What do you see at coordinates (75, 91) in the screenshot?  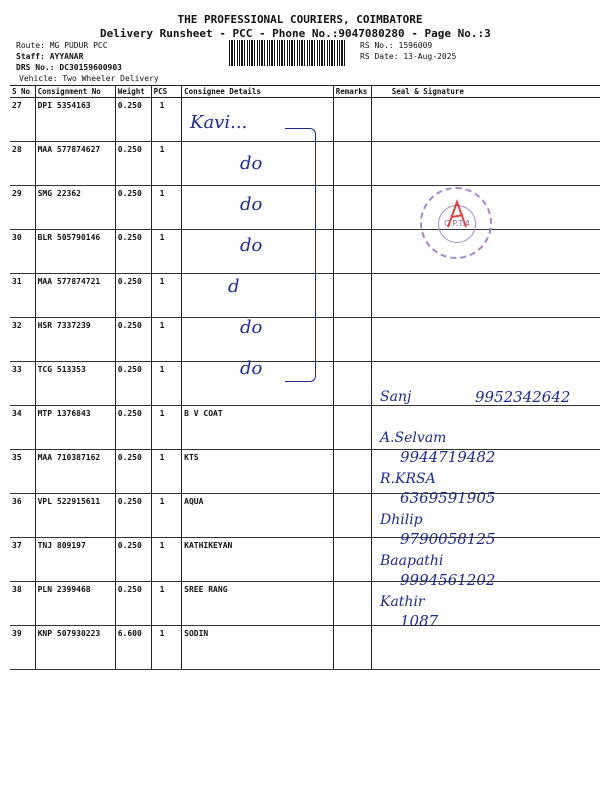 I see `col-consignment: Consignment No` at bounding box center [75, 91].